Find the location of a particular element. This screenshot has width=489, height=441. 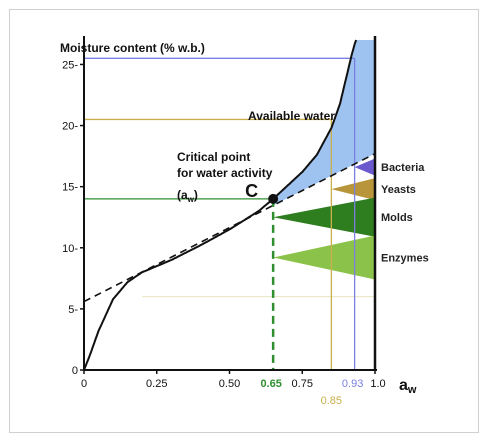

available-water-region is located at coordinates (324, 122).